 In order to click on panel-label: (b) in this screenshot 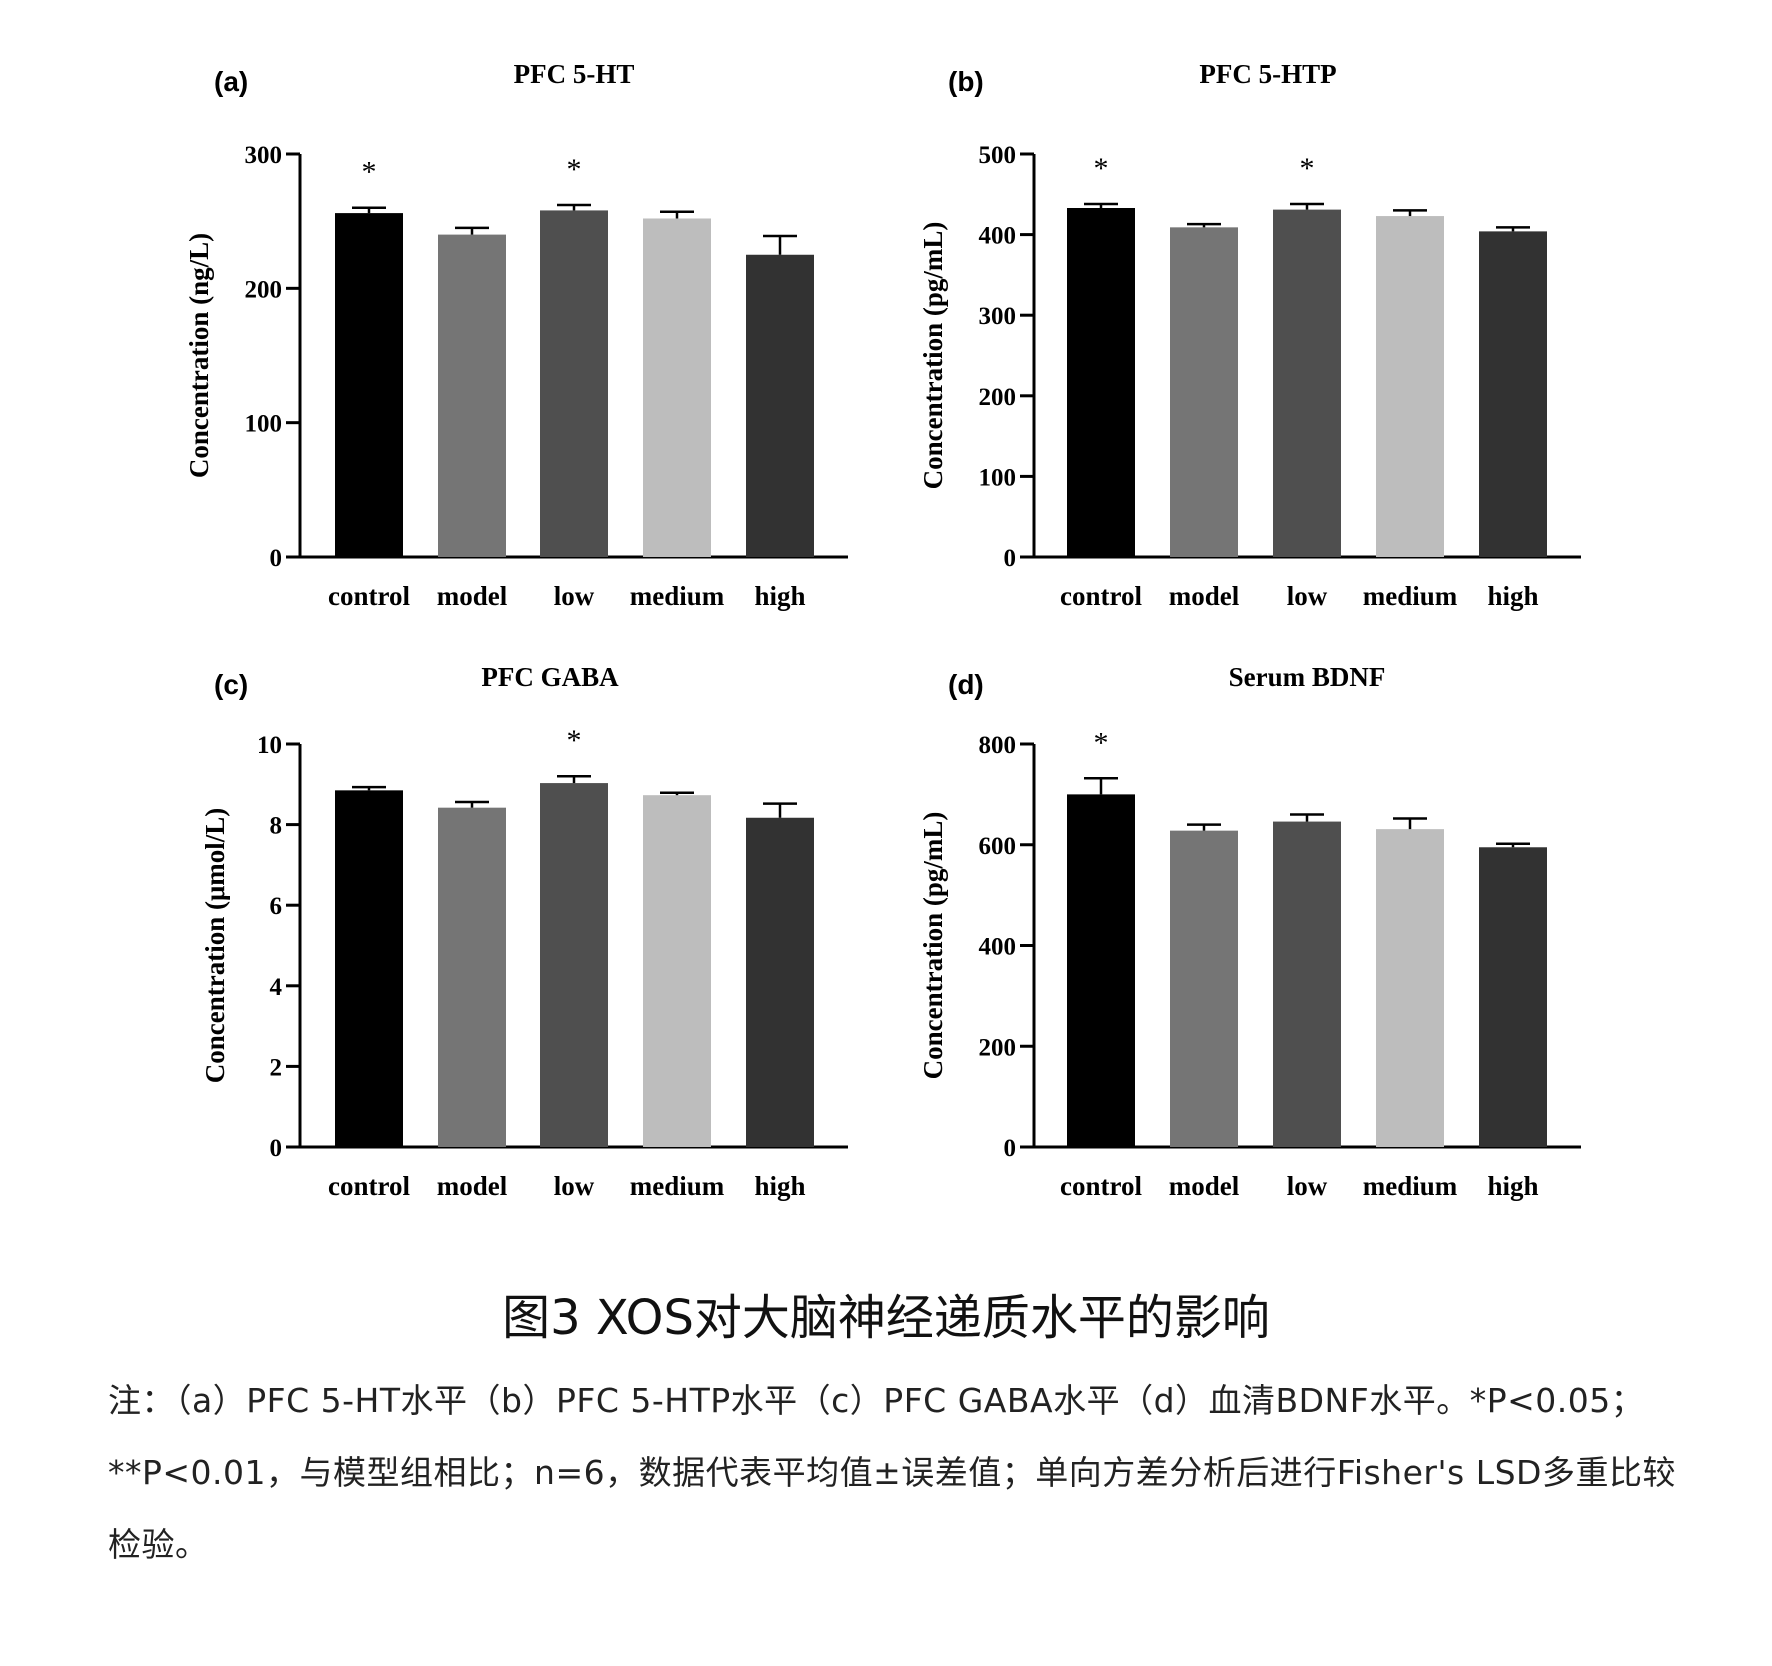, I will do `click(966, 81)`.